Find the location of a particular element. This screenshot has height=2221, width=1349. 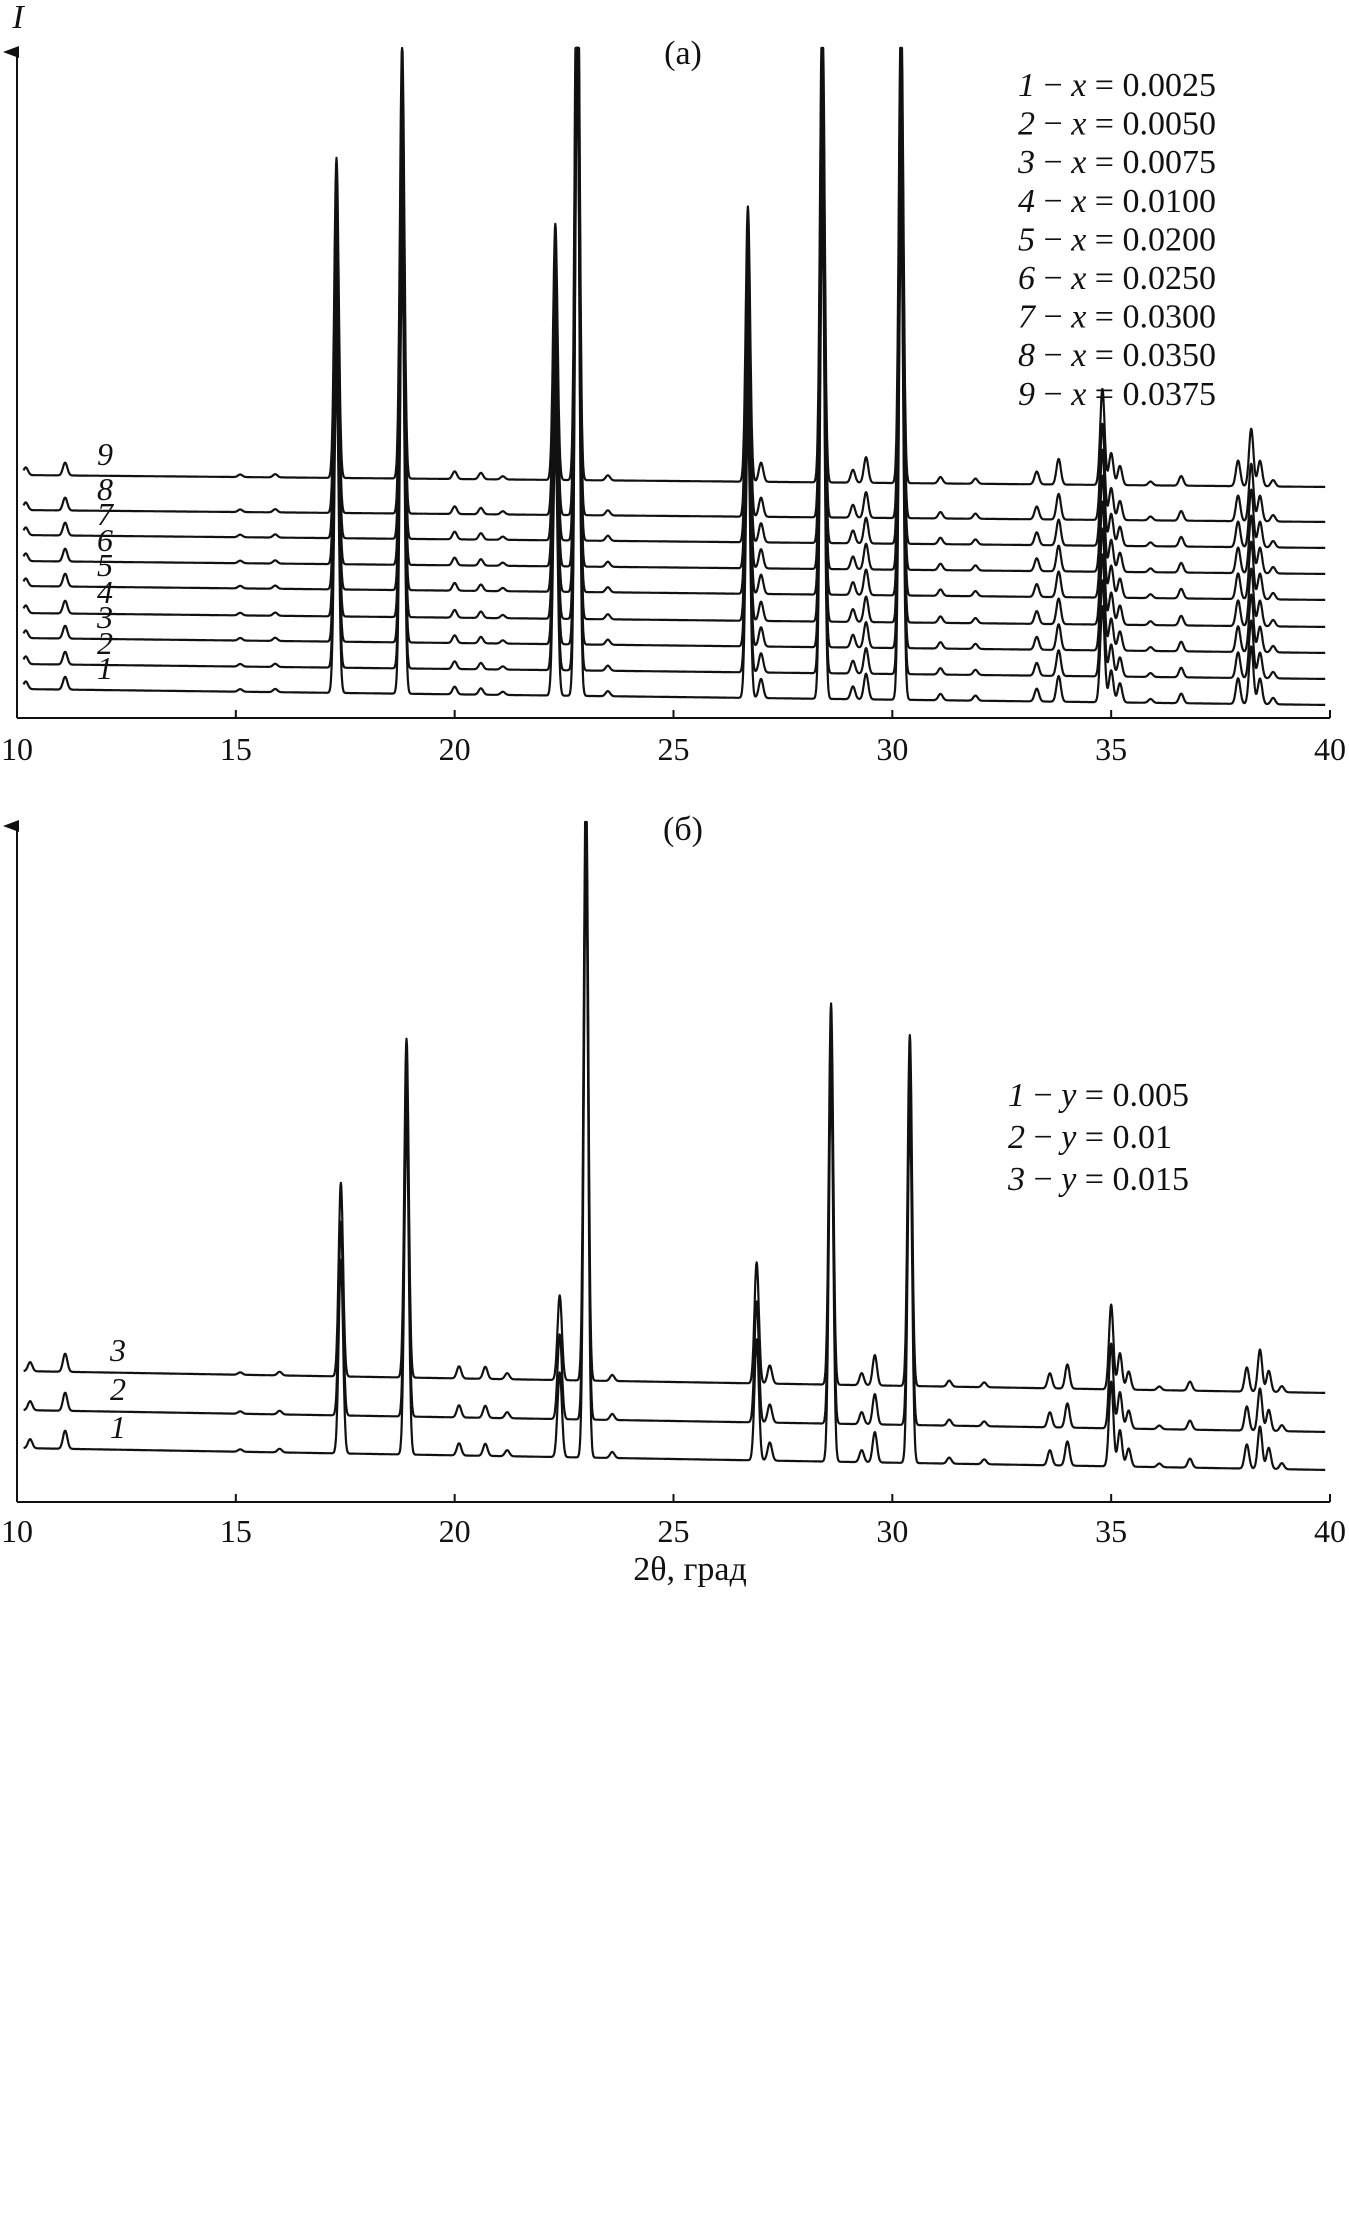

series-label: 2 is located at coordinates (105, 643).